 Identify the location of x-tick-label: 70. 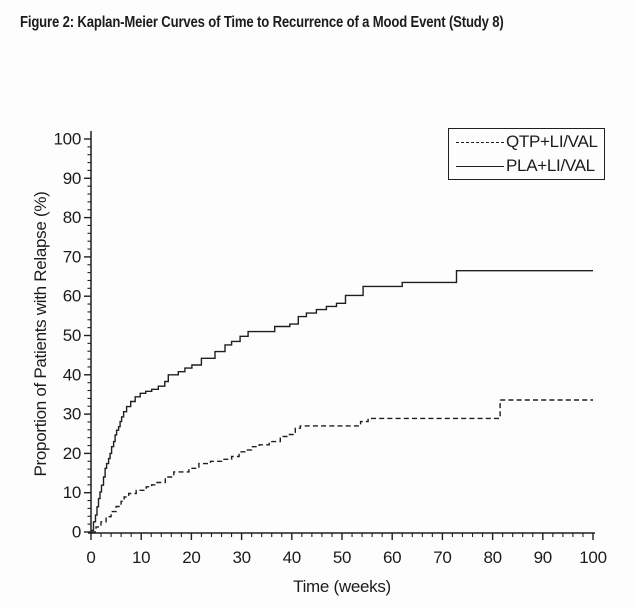
(442, 557).